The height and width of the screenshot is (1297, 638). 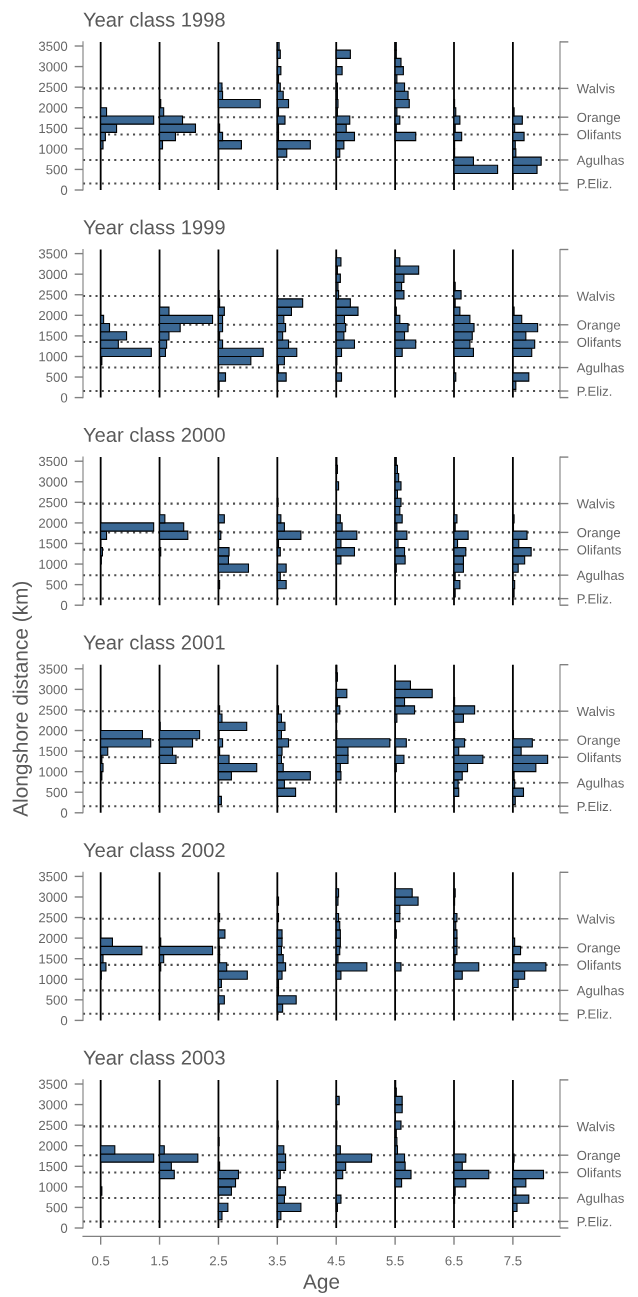 What do you see at coordinates (154, 850) in the screenshot?
I see `chart-title: Year class 2002` at bounding box center [154, 850].